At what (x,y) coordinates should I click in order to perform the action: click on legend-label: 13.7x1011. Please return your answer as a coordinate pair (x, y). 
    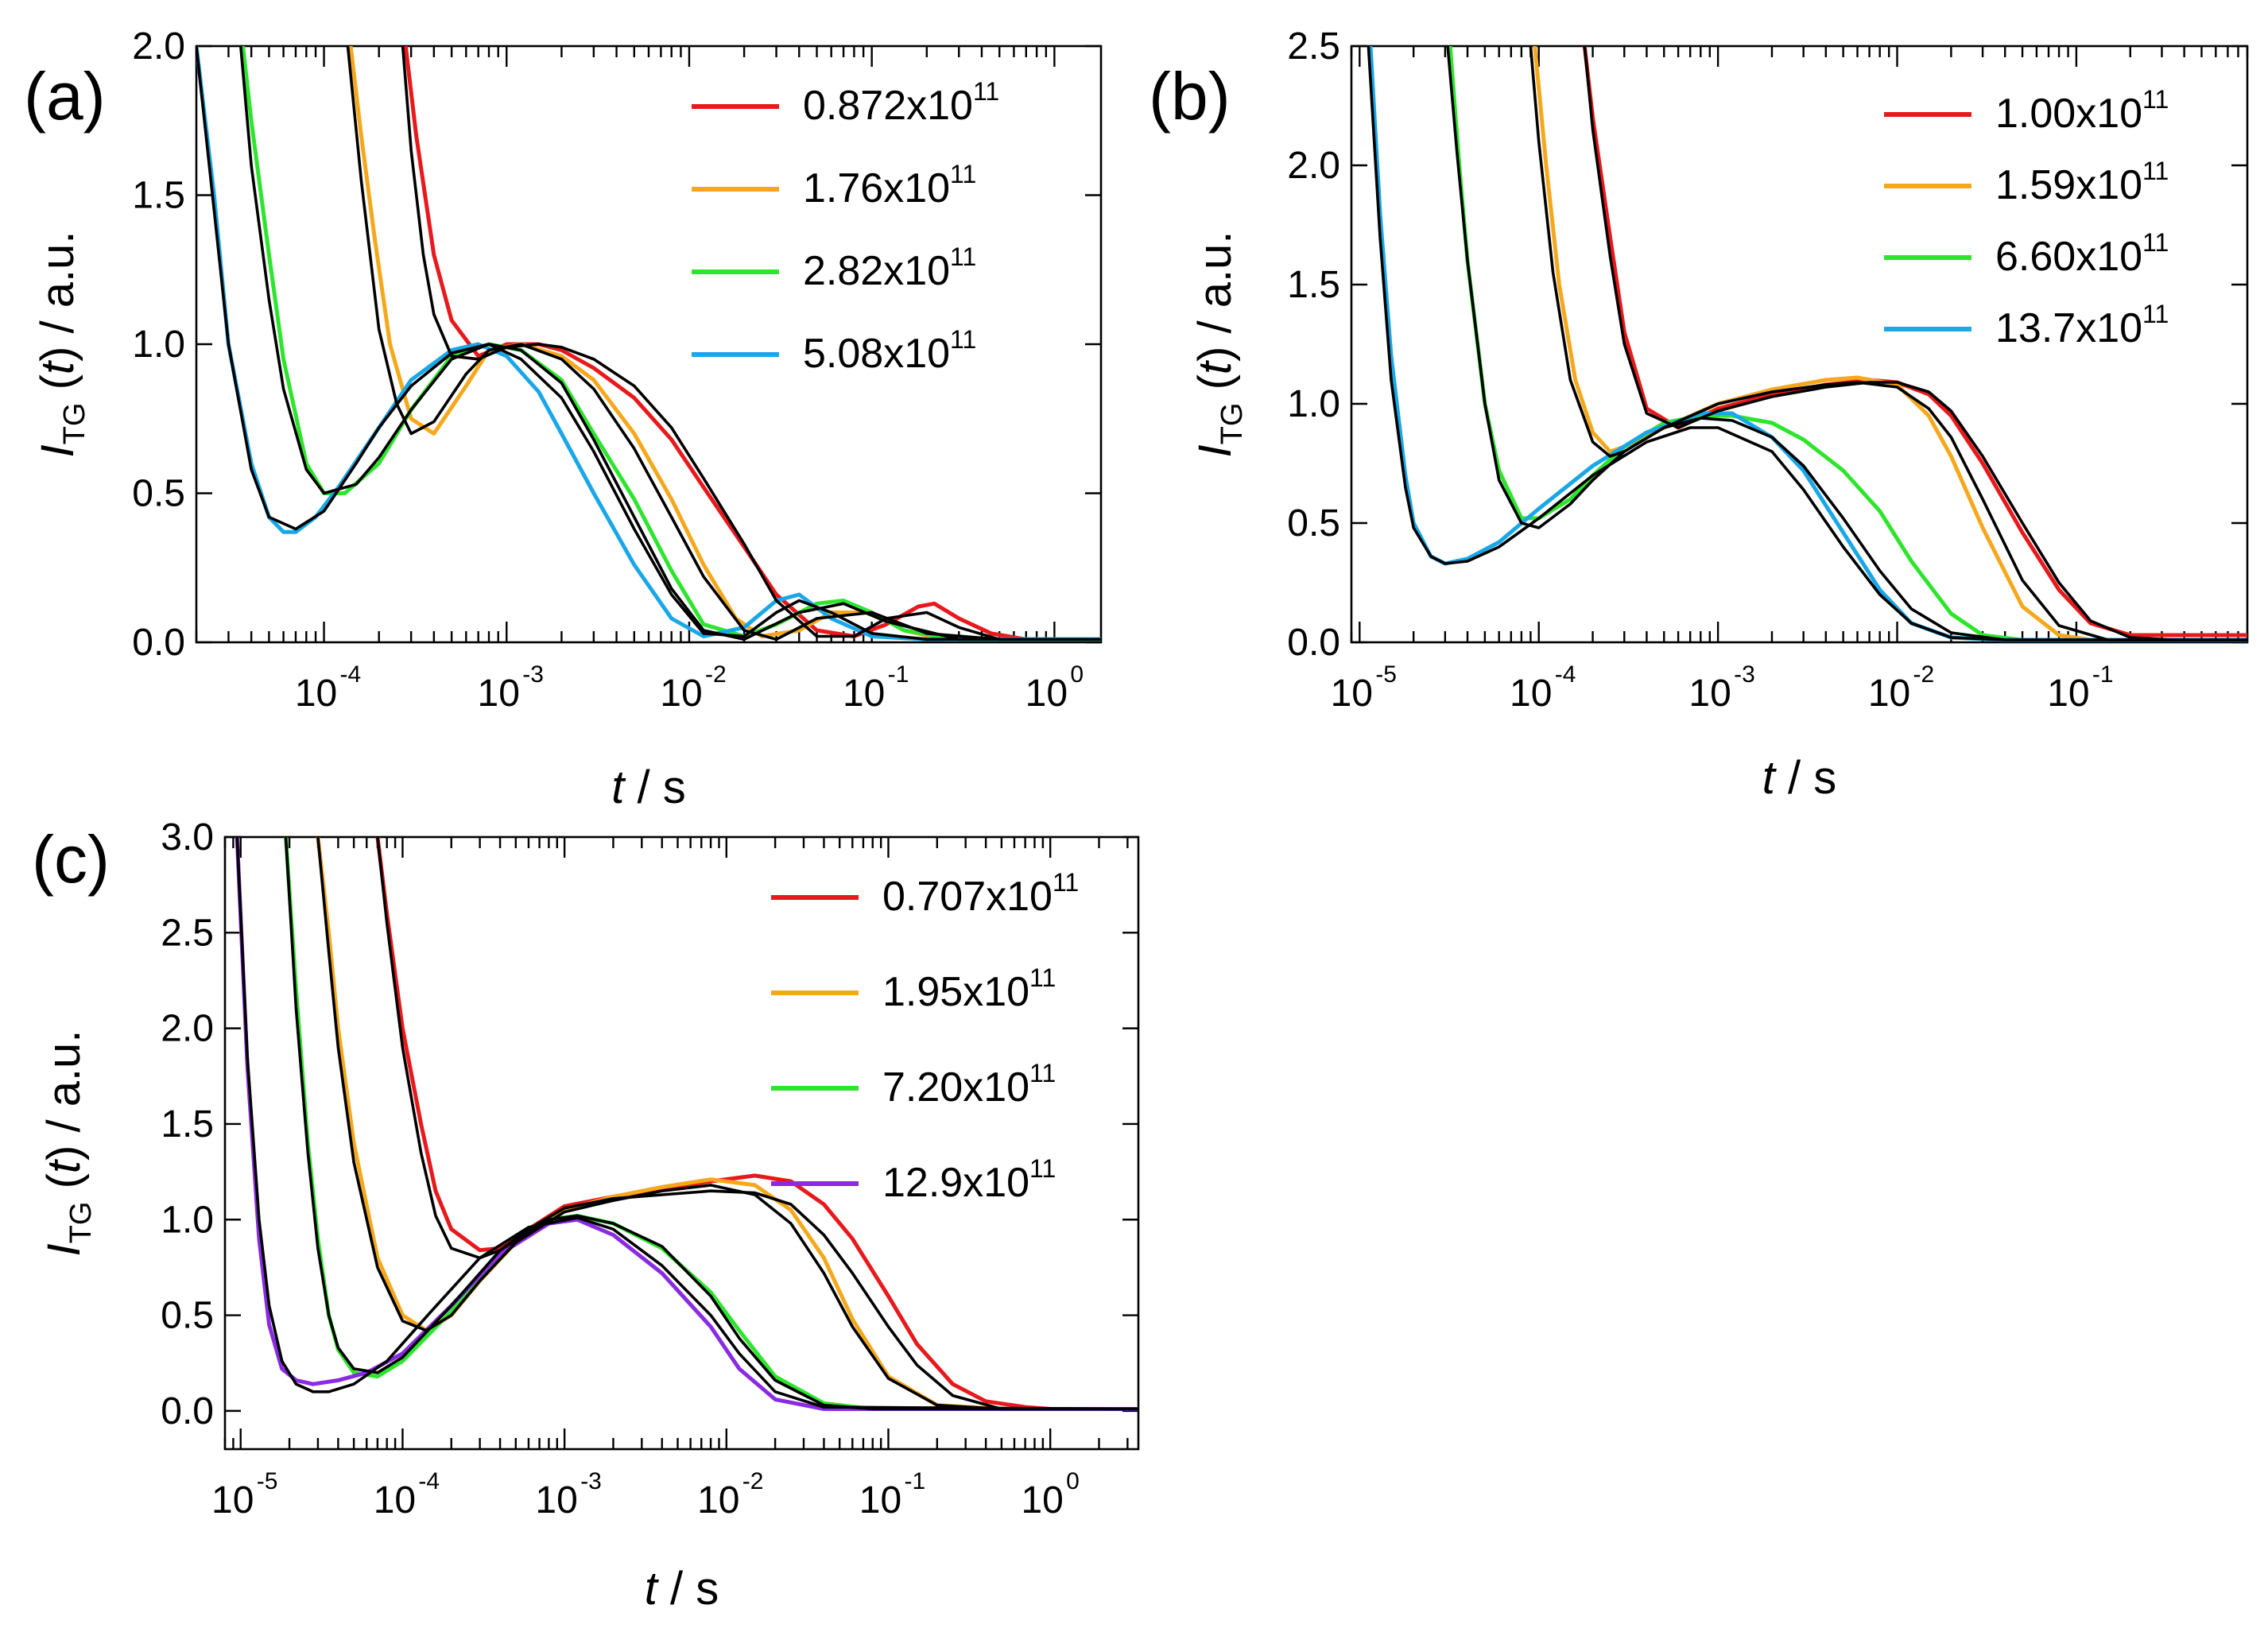
    Looking at the image, I should click on (2082, 325).